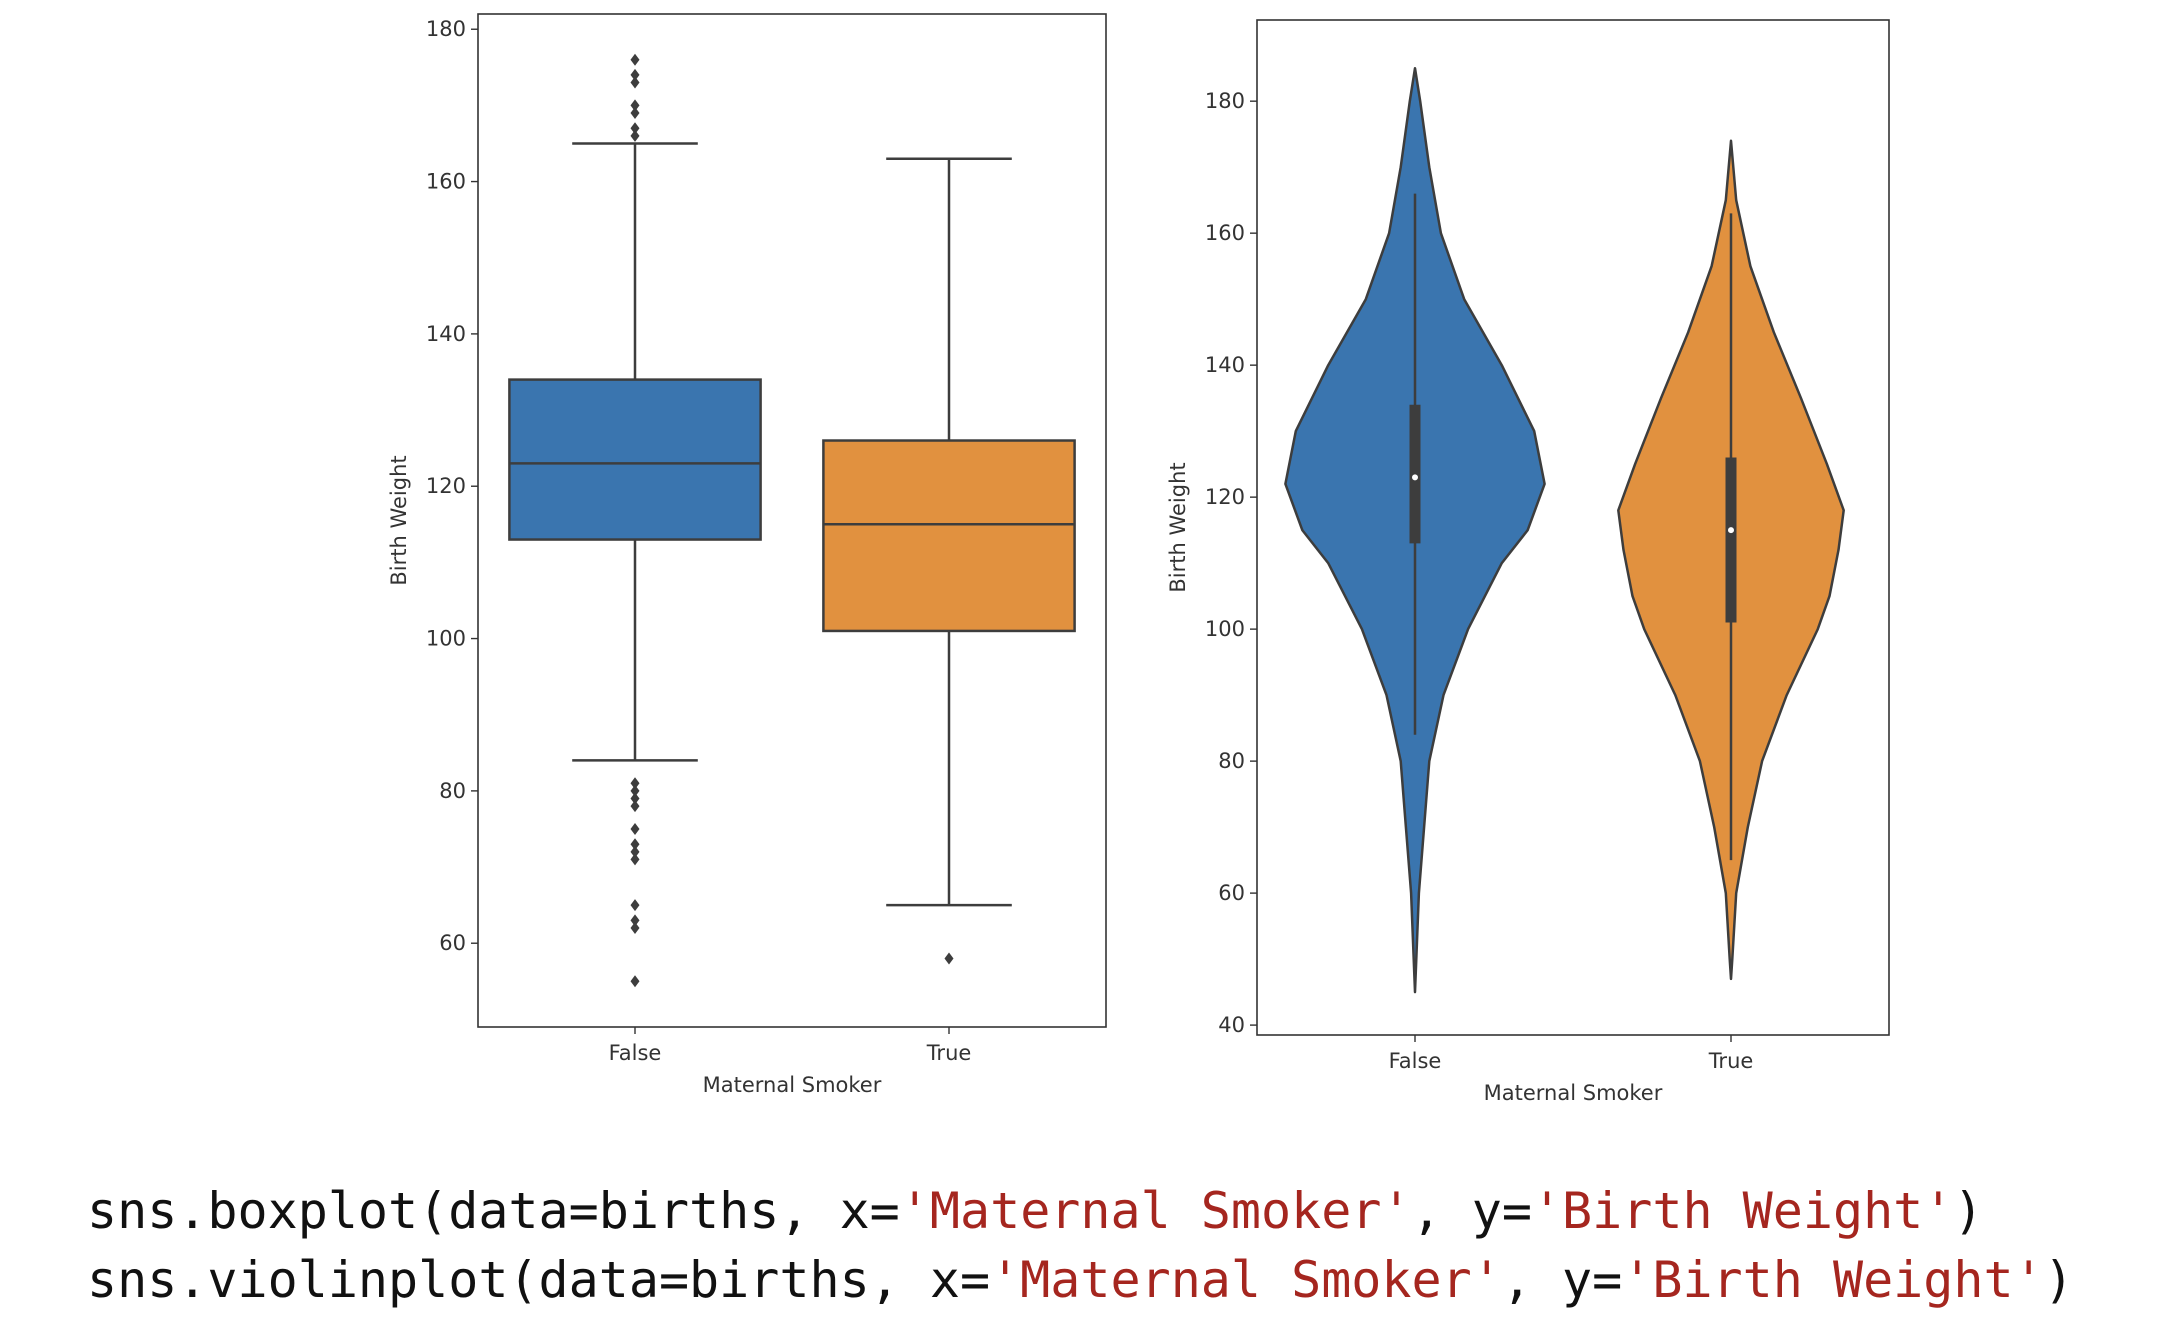 Image resolution: width=2168 pixels, height=1332 pixels. Describe the element at coordinates (493, 1211) in the screenshot. I see `code-token: sns.boxplot(data=births, x=` at that location.